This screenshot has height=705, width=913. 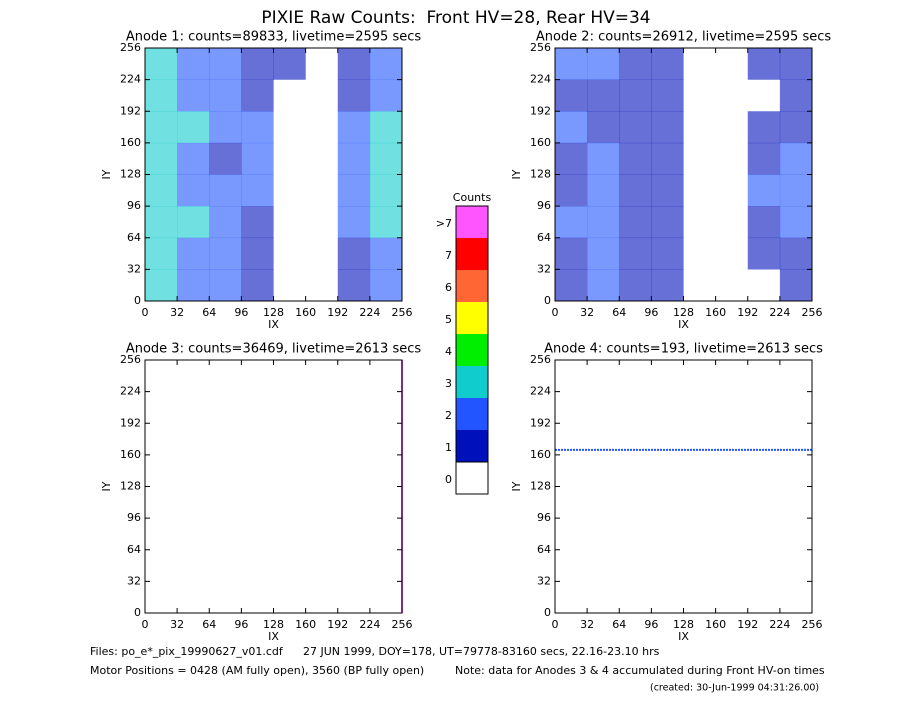 What do you see at coordinates (540, 422) in the screenshot?
I see `y-tick-label: 192` at bounding box center [540, 422].